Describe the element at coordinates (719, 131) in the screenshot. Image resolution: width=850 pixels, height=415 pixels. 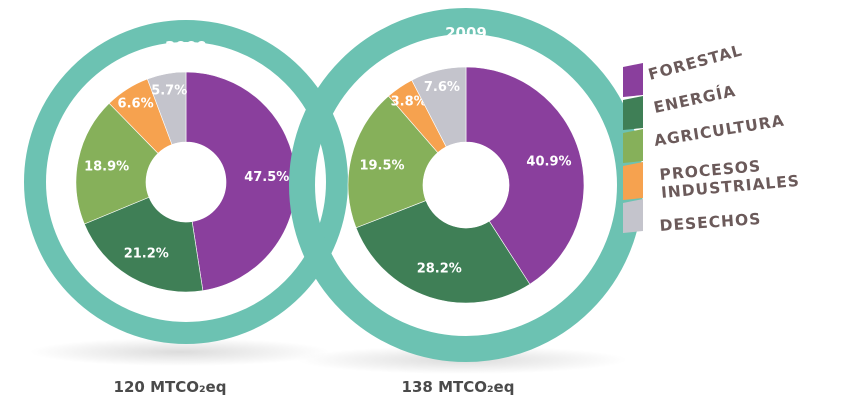
I see `legend-label: AGRICULTURA` at that location.